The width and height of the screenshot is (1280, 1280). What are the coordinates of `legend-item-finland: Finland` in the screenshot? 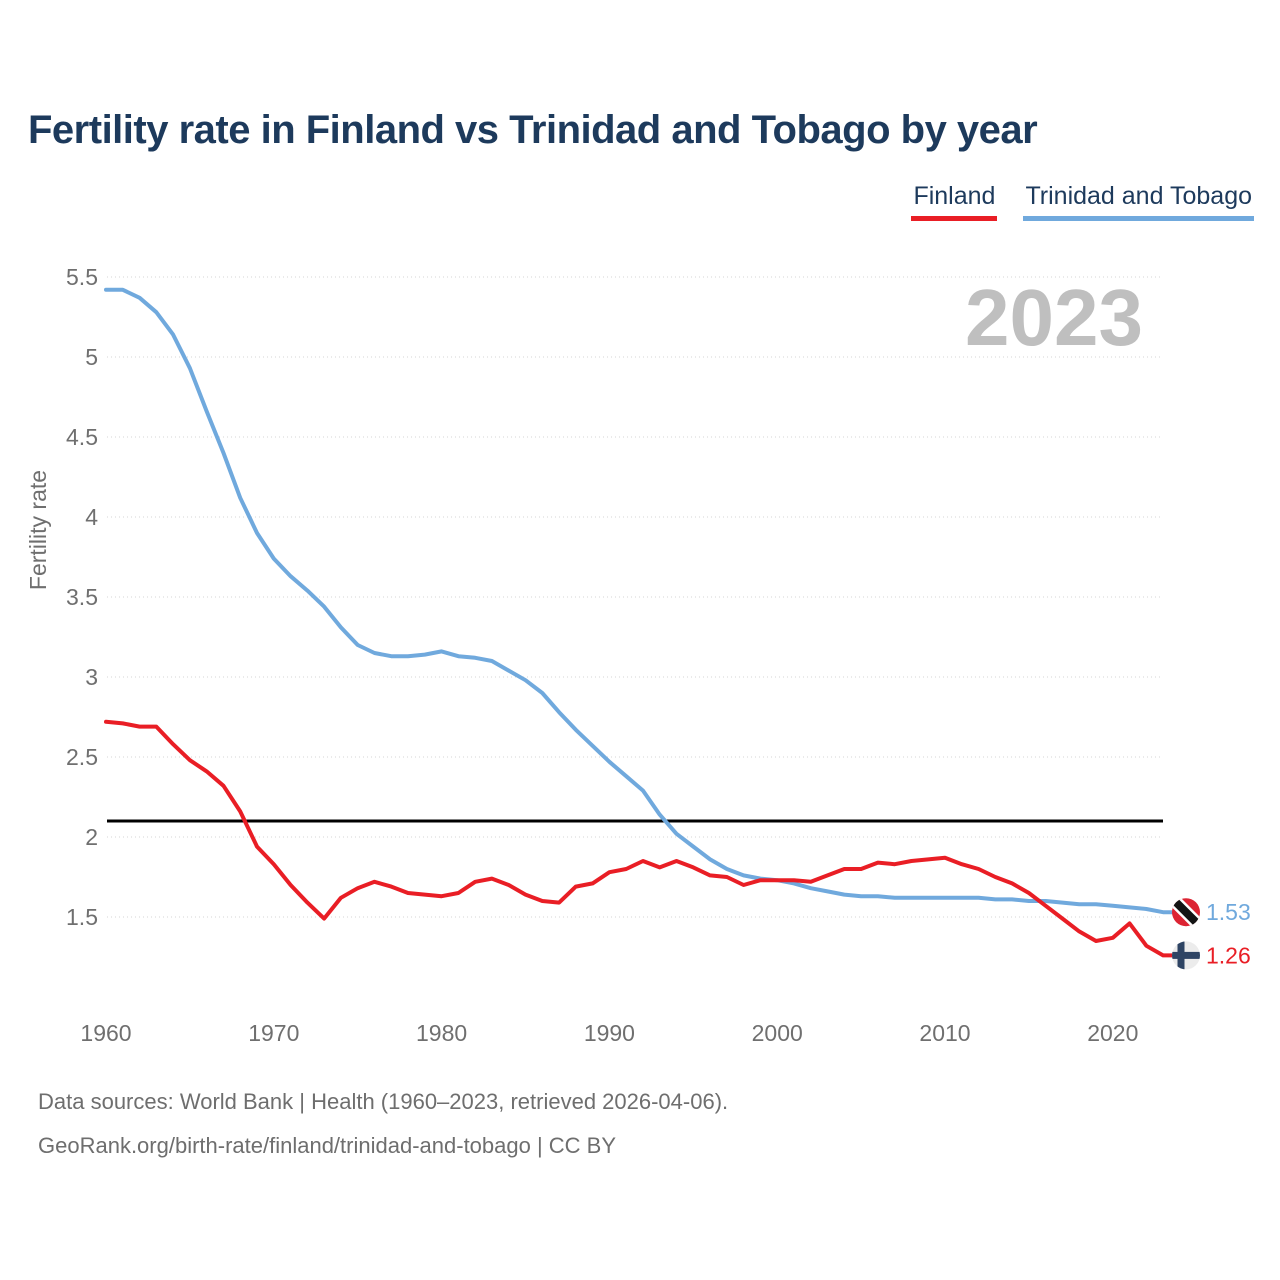 It's located at (954, 201).